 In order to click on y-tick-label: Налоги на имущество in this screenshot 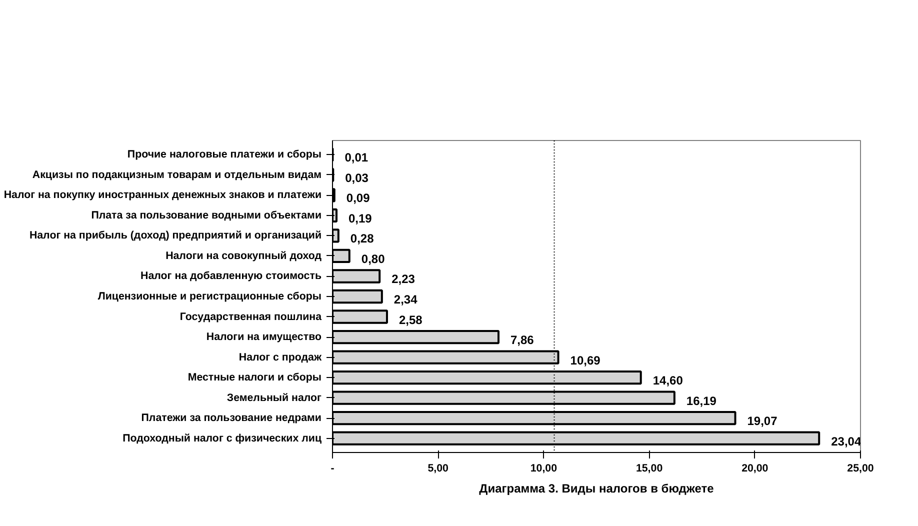, I will do `click(264, 337)`.